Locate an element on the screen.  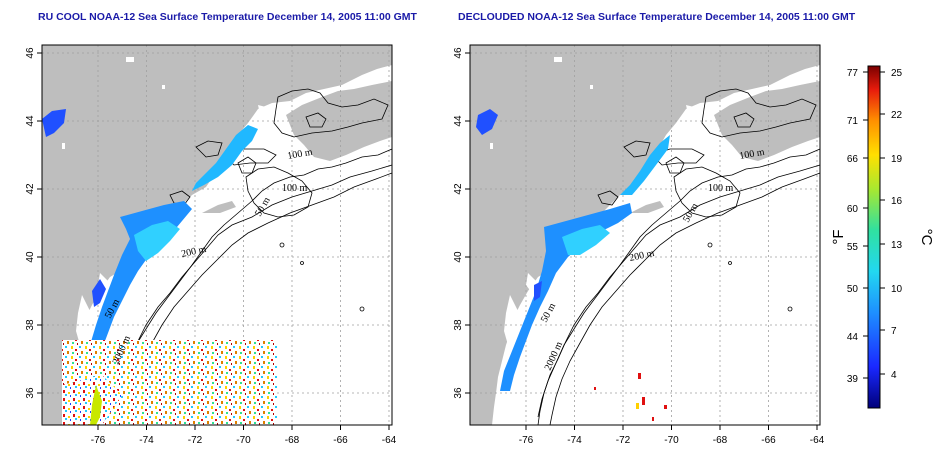
celsius-tick: 19 is located at coordinates (897, 159).